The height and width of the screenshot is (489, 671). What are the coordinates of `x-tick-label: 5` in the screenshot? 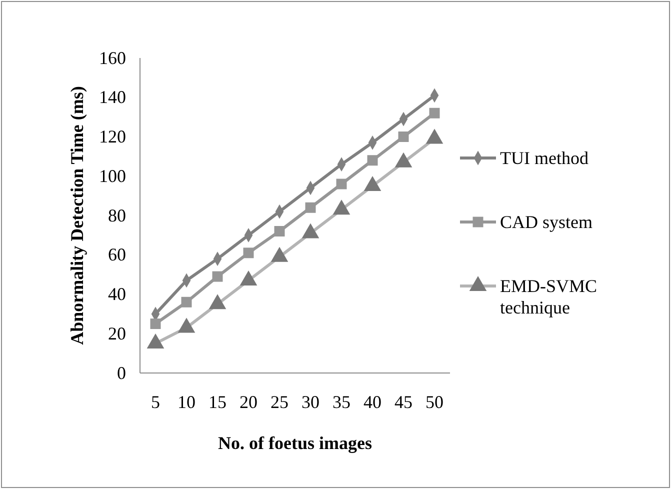 It's located at (155, 402).